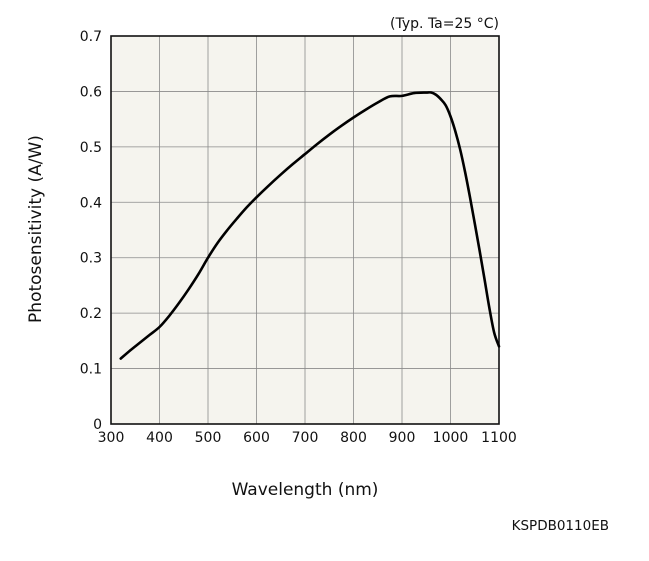 The height and width of the screenshot is (561, 649). What do you see at coordinates (91, 37) in the screenshot?
I see `y-tick-label: 0.7` at bounding box center [91, 37].